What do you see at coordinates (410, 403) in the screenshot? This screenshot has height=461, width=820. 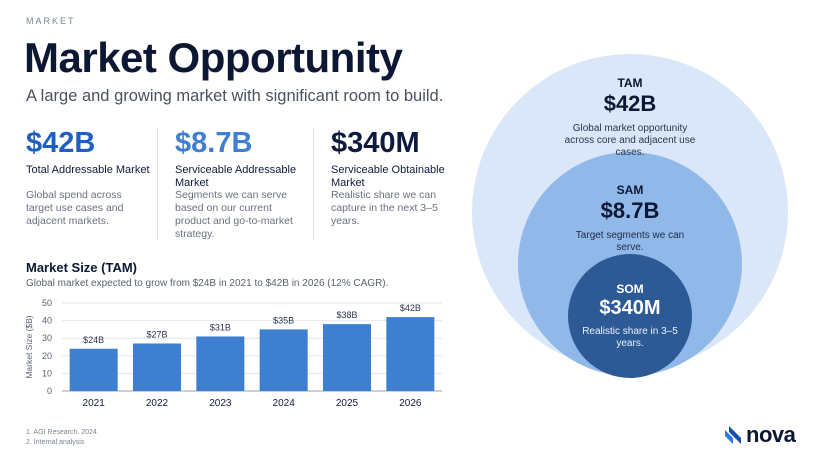 I see `x-tick-label: 2026` at bounding box center [410, 403].